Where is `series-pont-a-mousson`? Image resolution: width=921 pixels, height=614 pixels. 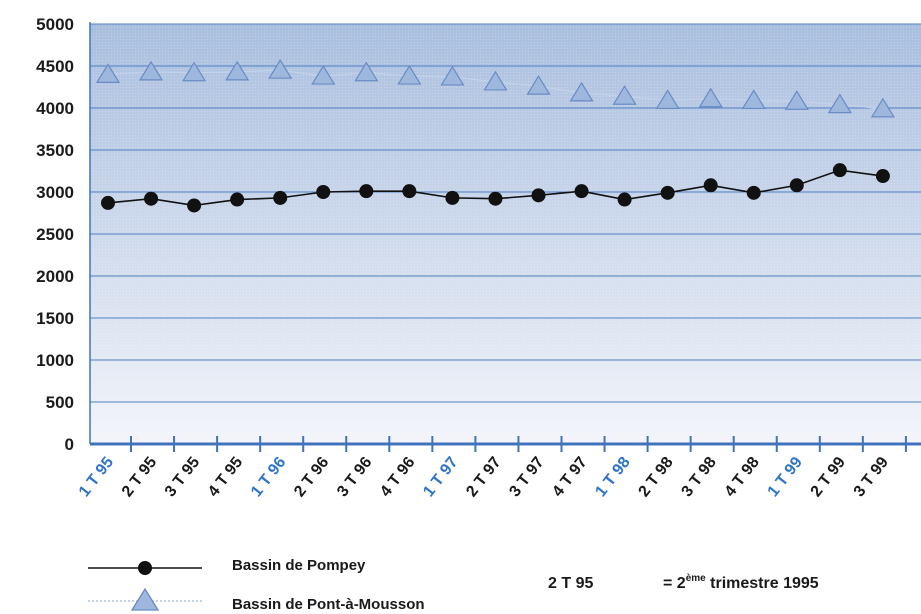 series-pont-a-mousson is located at coordinates (495, 88).